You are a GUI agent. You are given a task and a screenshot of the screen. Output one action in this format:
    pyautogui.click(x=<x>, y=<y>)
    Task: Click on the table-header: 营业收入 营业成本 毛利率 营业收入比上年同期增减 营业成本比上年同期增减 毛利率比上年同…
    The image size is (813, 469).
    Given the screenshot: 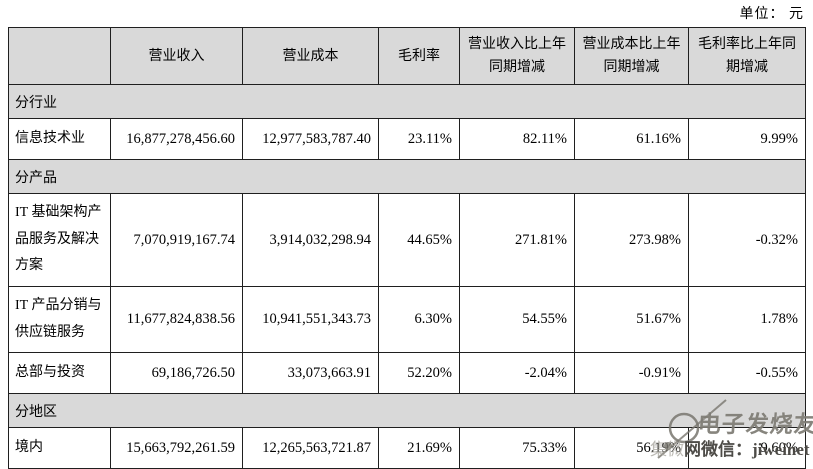 What is the action you would take?
    pyautogui.click(x=407, y=56)
    